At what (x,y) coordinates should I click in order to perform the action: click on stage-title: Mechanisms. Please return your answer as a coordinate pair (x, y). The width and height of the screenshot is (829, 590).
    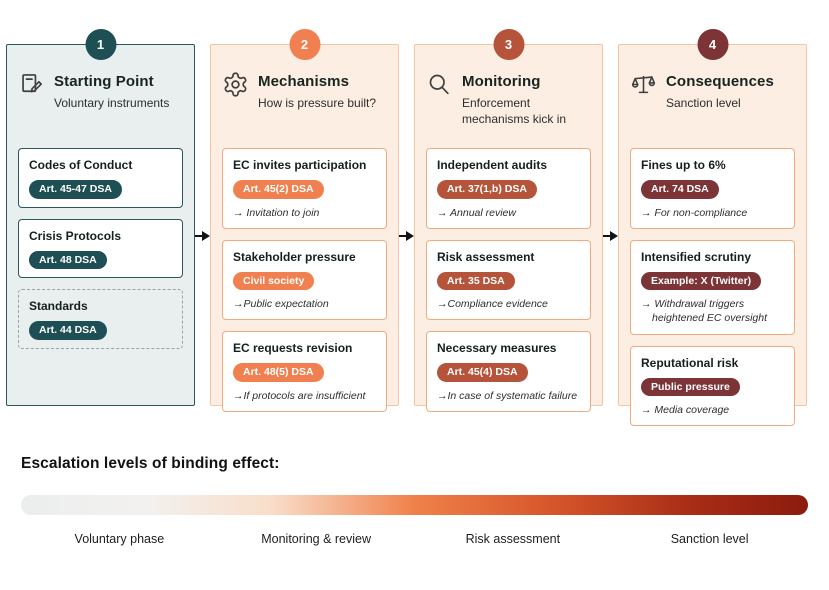
    Looking at the image, I should click on (304, 81).